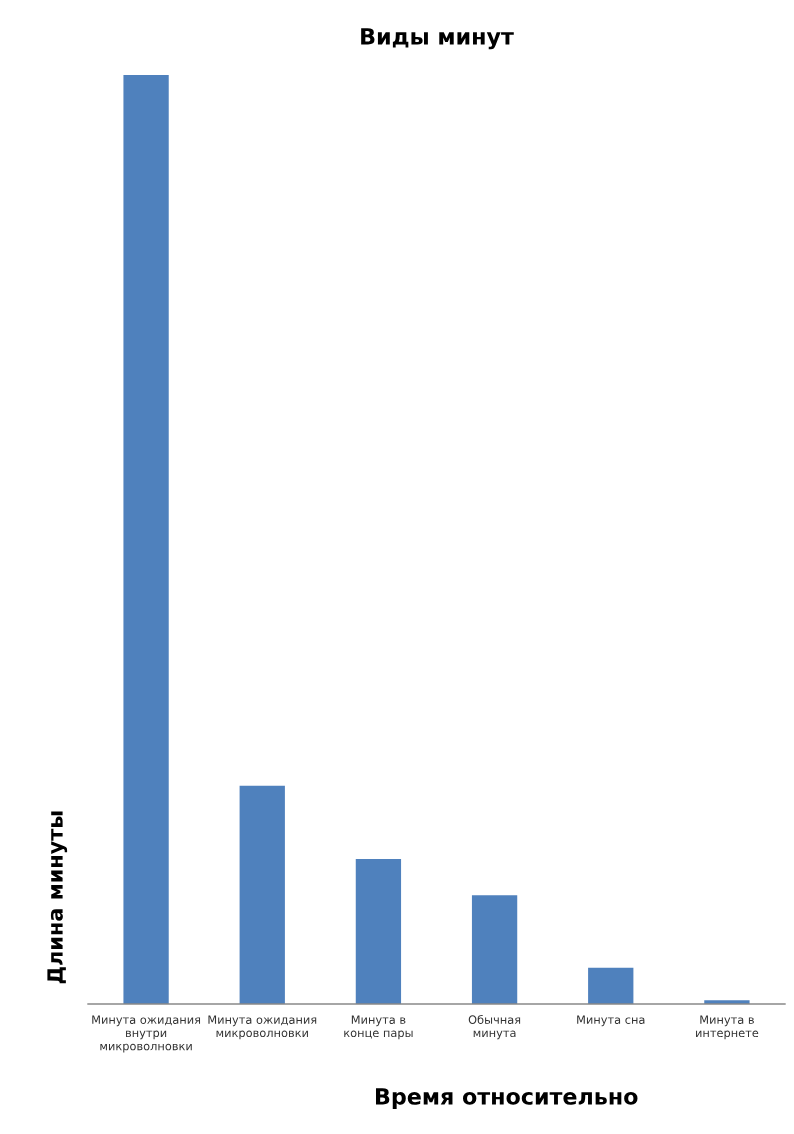 The width and height of the screenshot is (794, 1134). What do you see at coordinates (437, 39) in the screenshot?
I see `chart-title: Виды минут` at bounding box center [437, 39].